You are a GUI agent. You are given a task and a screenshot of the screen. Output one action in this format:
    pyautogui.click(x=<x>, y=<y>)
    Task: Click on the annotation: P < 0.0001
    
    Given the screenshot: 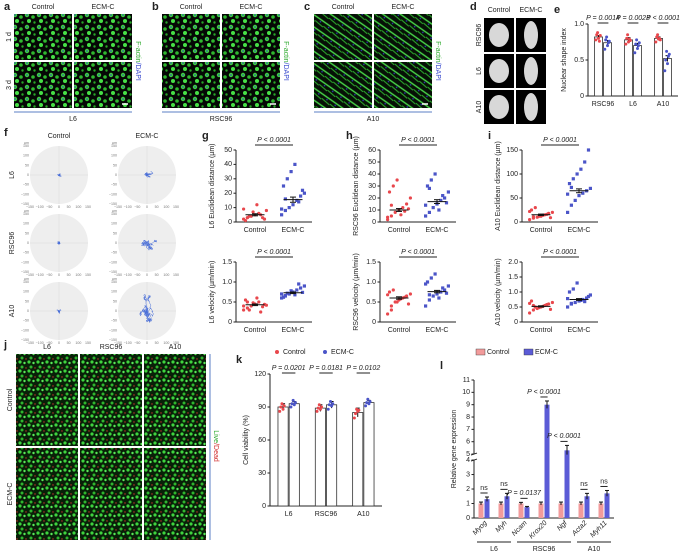 What is the action you would take?
    pyautogui.click(x=560, y=140)
    